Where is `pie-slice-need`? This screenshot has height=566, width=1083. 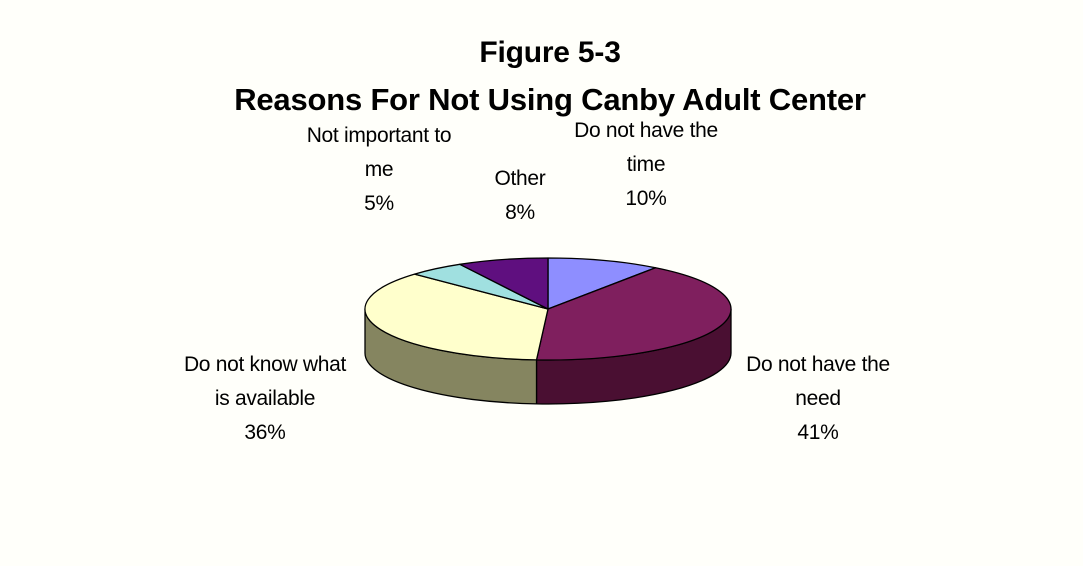 pie-slice-need is located at coordinates (633, 314).